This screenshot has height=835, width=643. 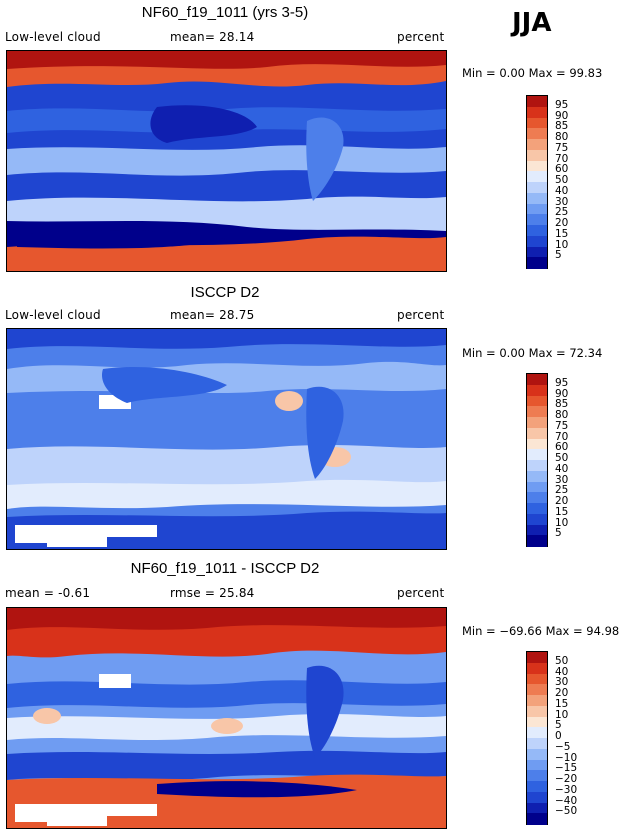 What do you see at coordinates (421, 37) in the screenshot?
I see `panel1-units-label: percent` at bounding box center [421, 37].